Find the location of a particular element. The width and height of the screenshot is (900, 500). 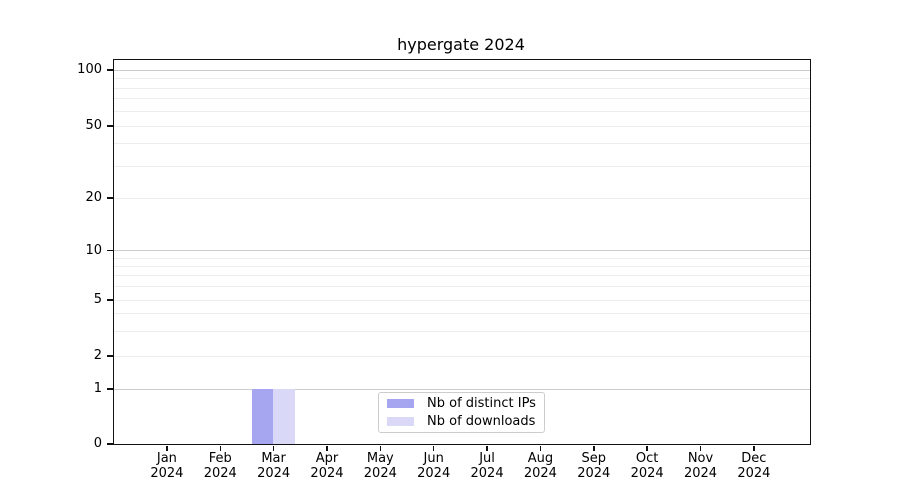

legend-swatch-nb-of-downloads is located at coordinates (400, 421).